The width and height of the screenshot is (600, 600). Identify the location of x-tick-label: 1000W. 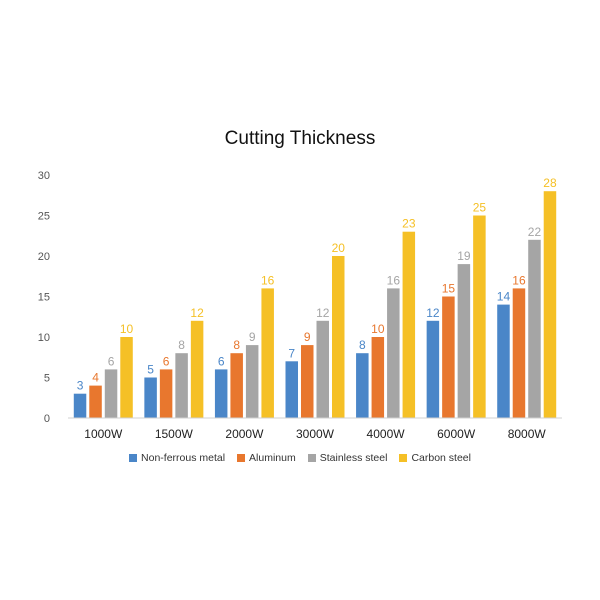
(103, 434).